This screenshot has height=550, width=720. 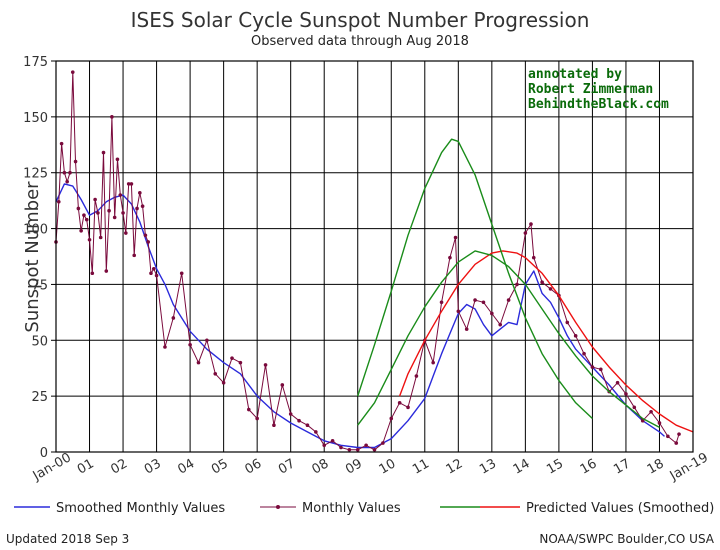 What do you see at coordinates (351, 508) in the screenshot?
I see `legend-label-monthly: Monthly Values` at bounding box center [351, 508].